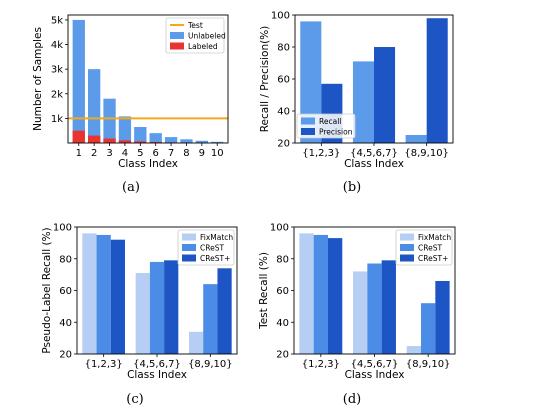 This screenshot has width=539, height=408. What do you see at coordinates (148, 79) in the screenshot?
I see `axes-frame` at bounding box center [148, 79].